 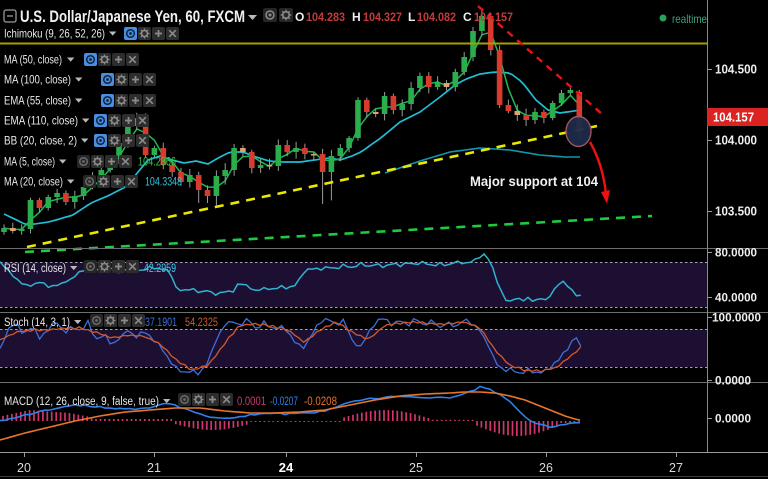 I want to click on svg-text: 104.3348, so click(x=163, y=182).